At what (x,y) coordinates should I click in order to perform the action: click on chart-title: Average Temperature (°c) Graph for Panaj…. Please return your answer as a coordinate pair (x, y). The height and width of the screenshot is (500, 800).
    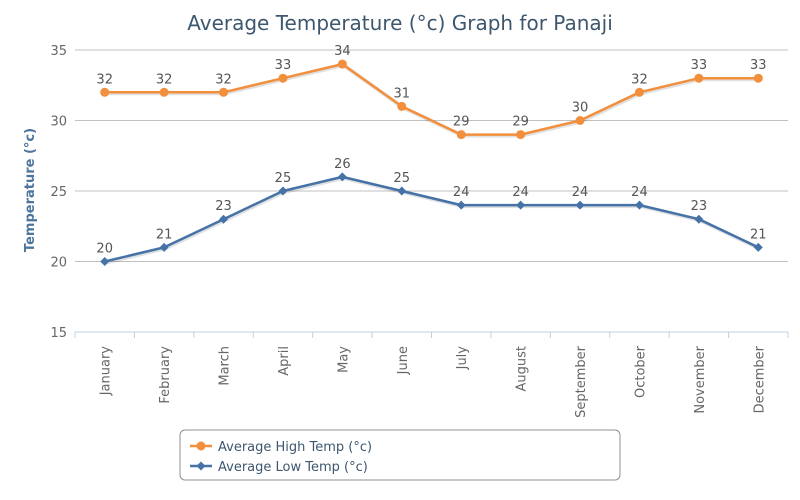
    Looking at the image, I should click on (400, 23).